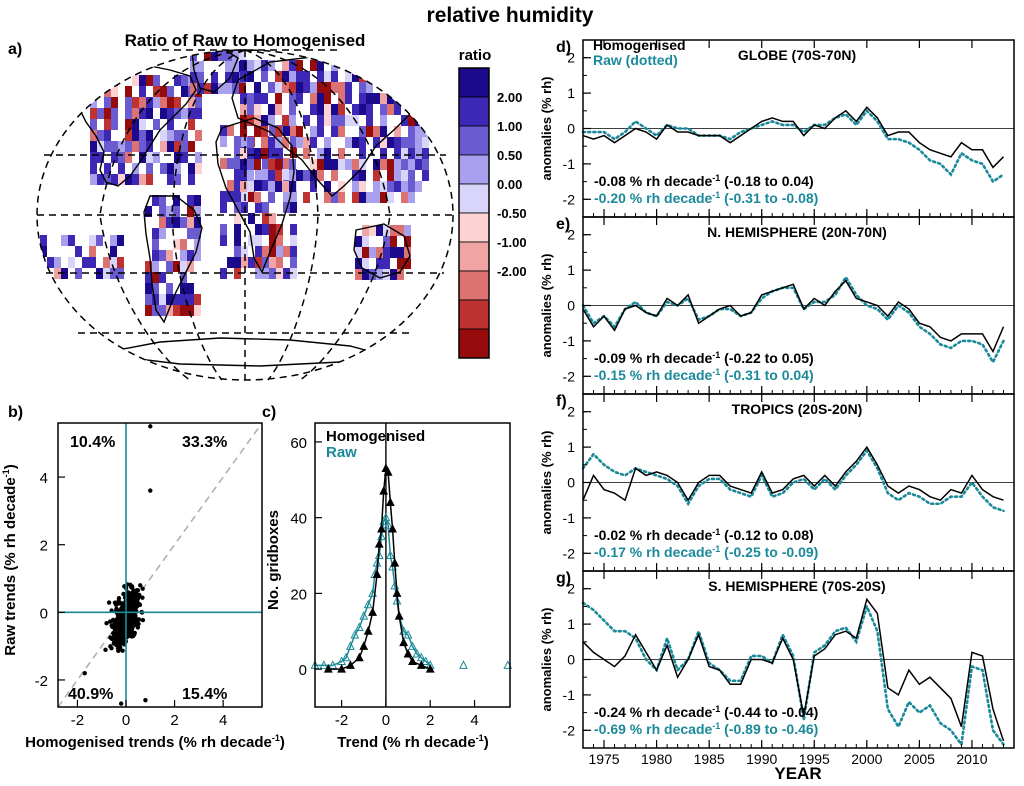 This screenshot has width=1024, height=786. Describe the element at coordinates (571, 412) in the screenshot. I see `timeseries-ytick-label: 2` at that location.